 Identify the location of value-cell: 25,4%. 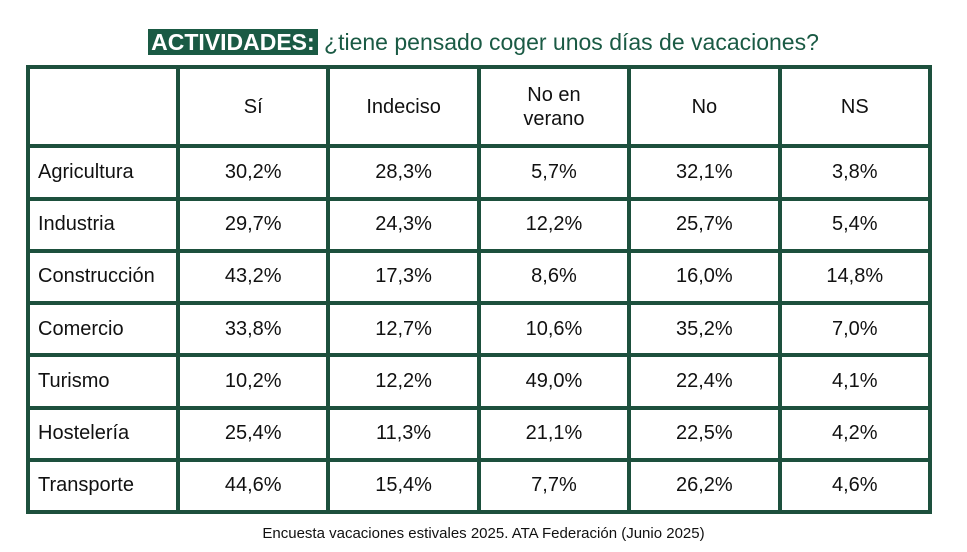
(253, 433).